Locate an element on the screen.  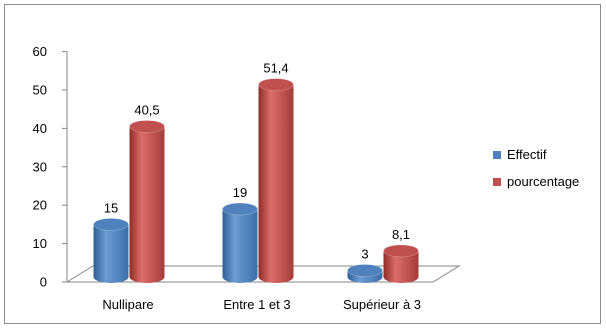
data-label: 40,5 is located at coordinates (146, 109).